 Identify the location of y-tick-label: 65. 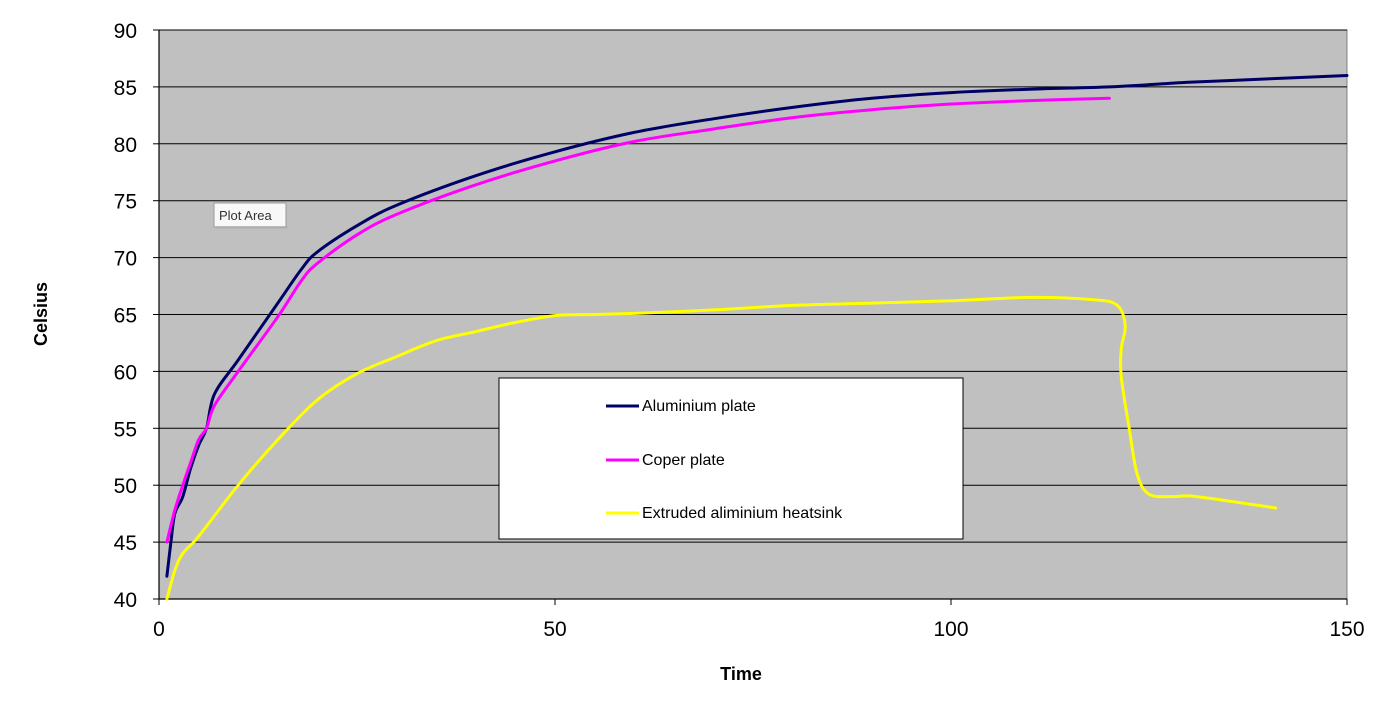
(125, 316).